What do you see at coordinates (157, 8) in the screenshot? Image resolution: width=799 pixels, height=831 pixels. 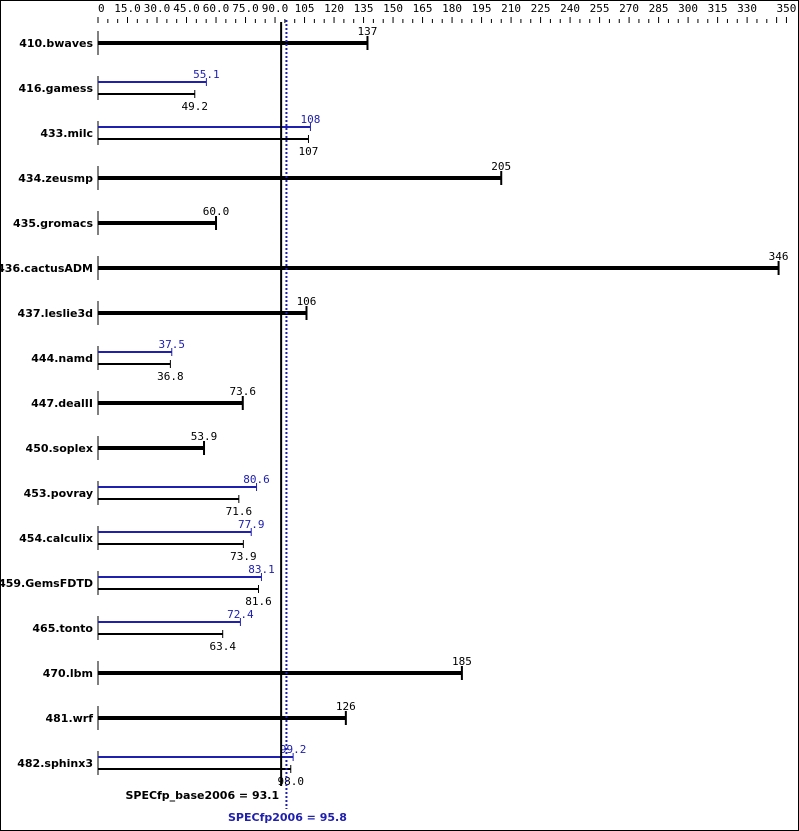 I see `tick-label: 30.0` at bounding box center [157, 8].